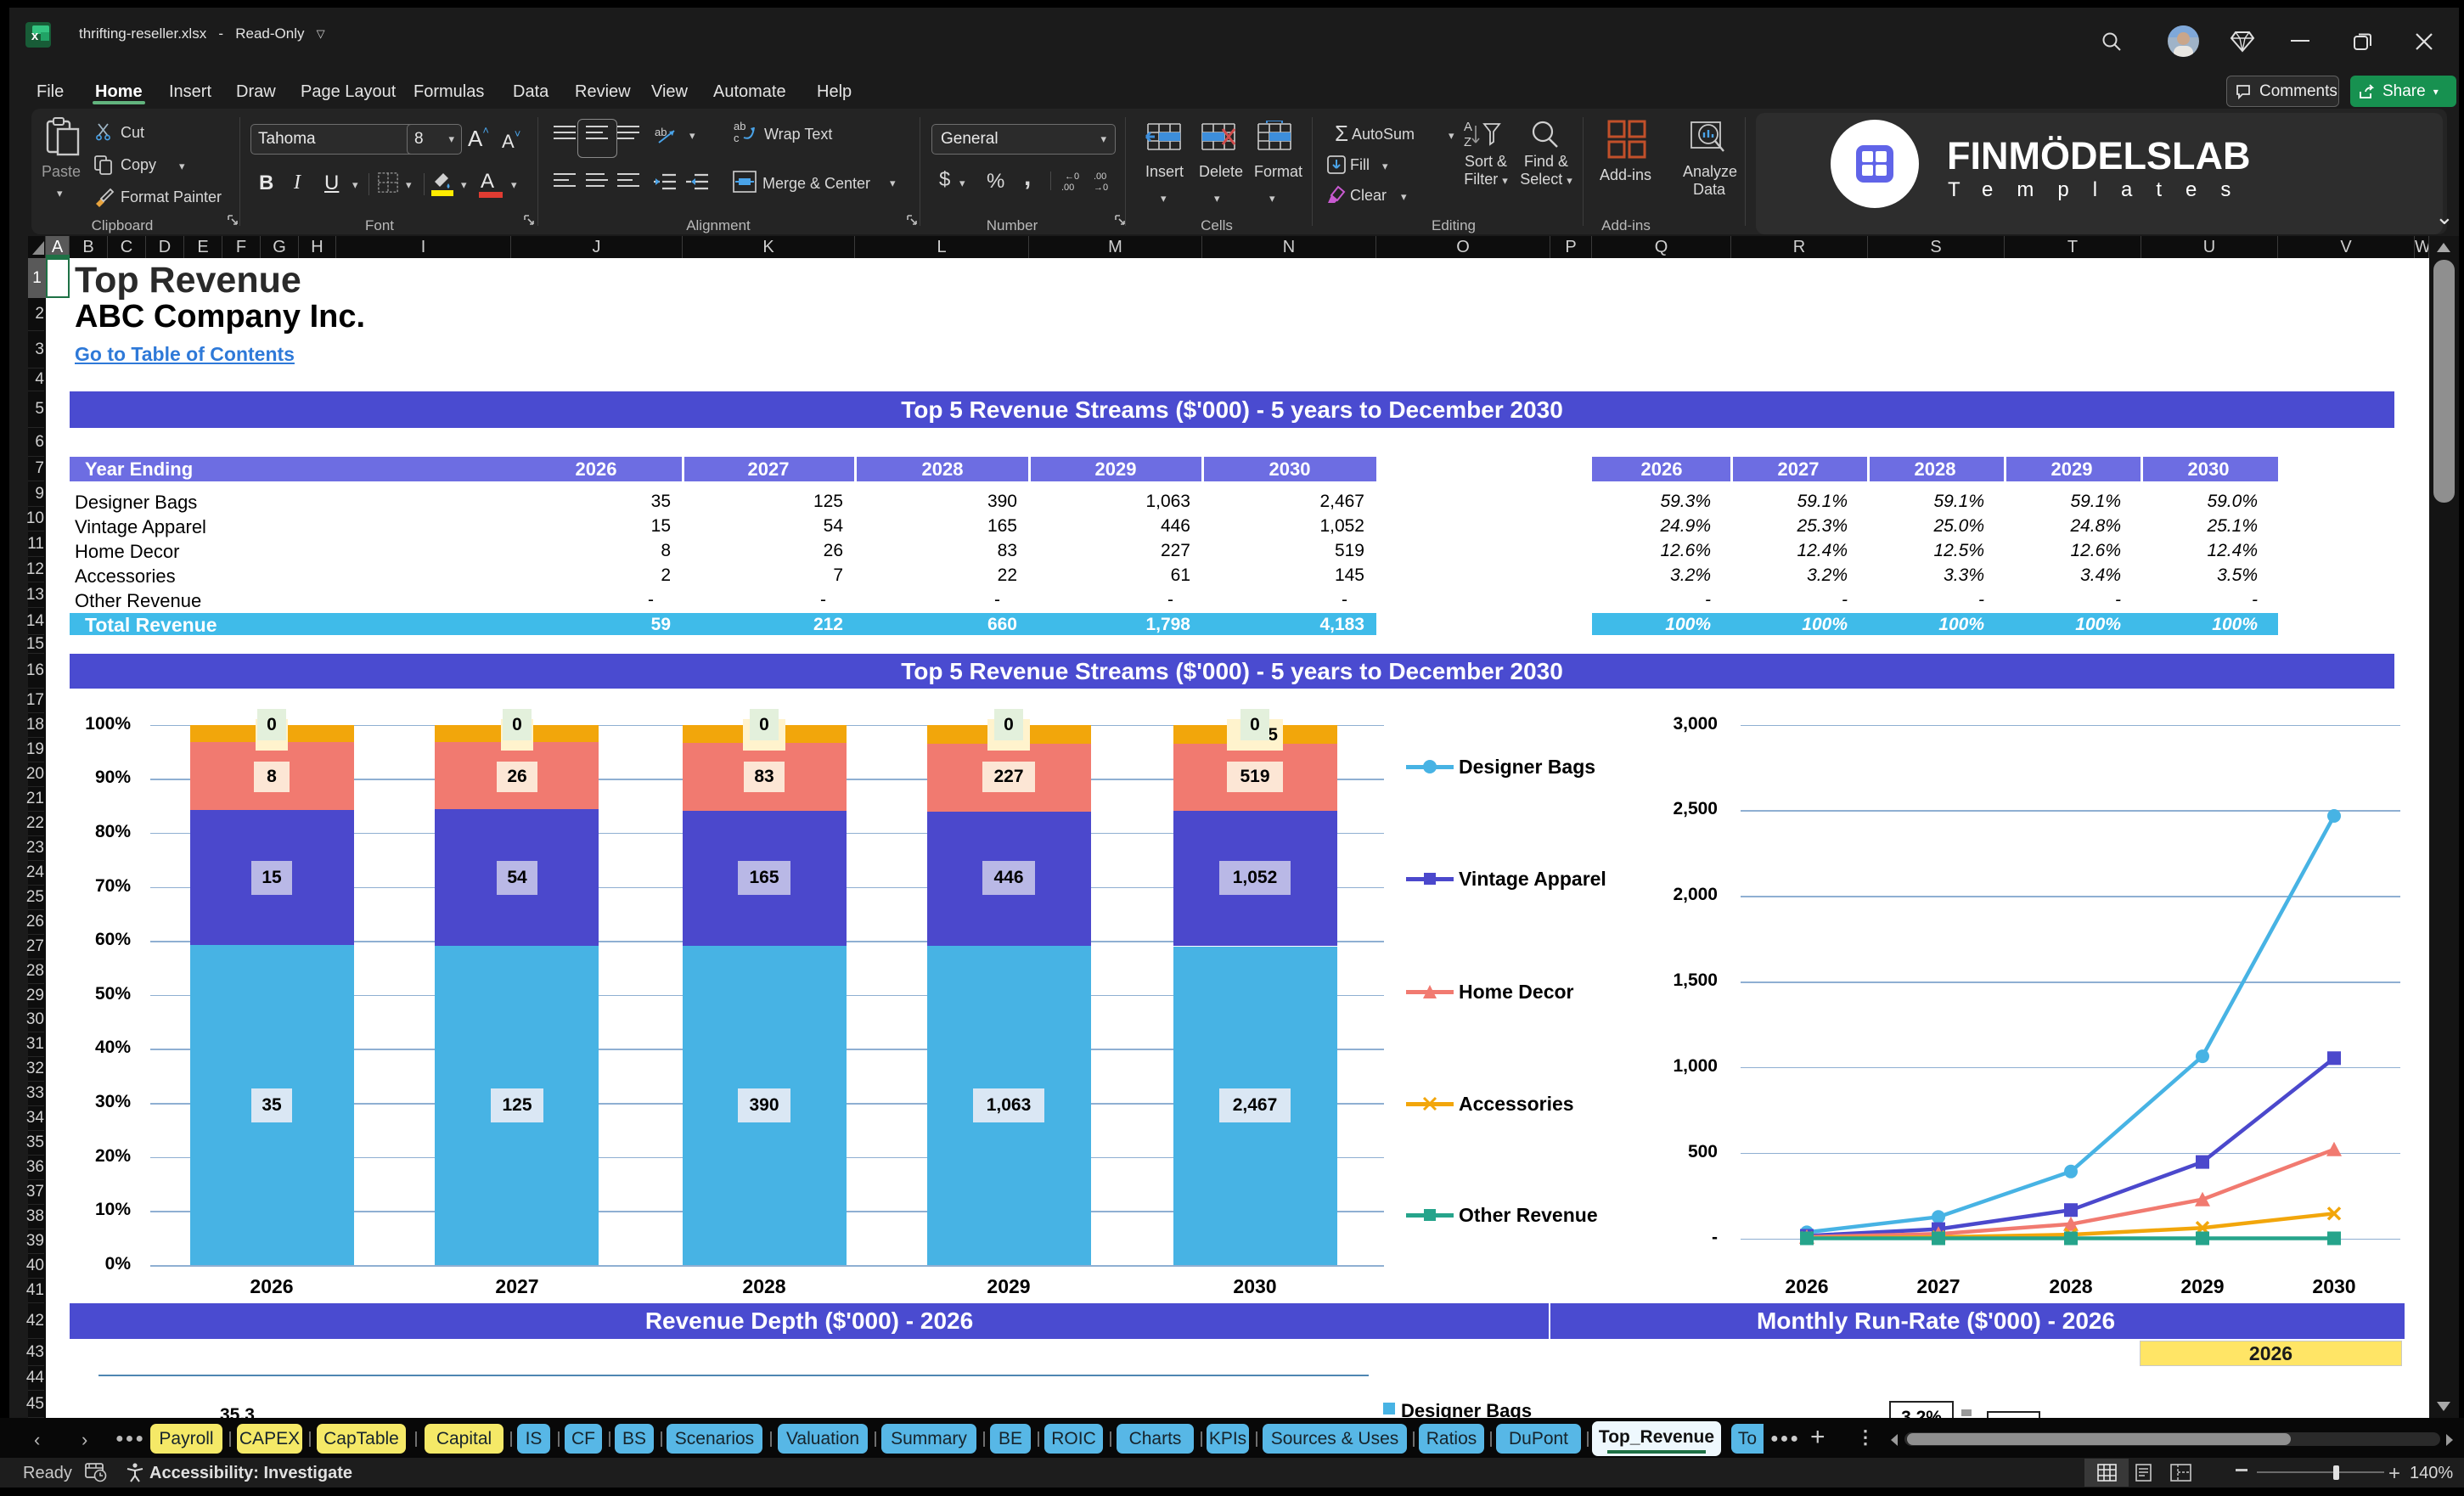  I want to click on svg-text: ←0, so click(1072, 177).